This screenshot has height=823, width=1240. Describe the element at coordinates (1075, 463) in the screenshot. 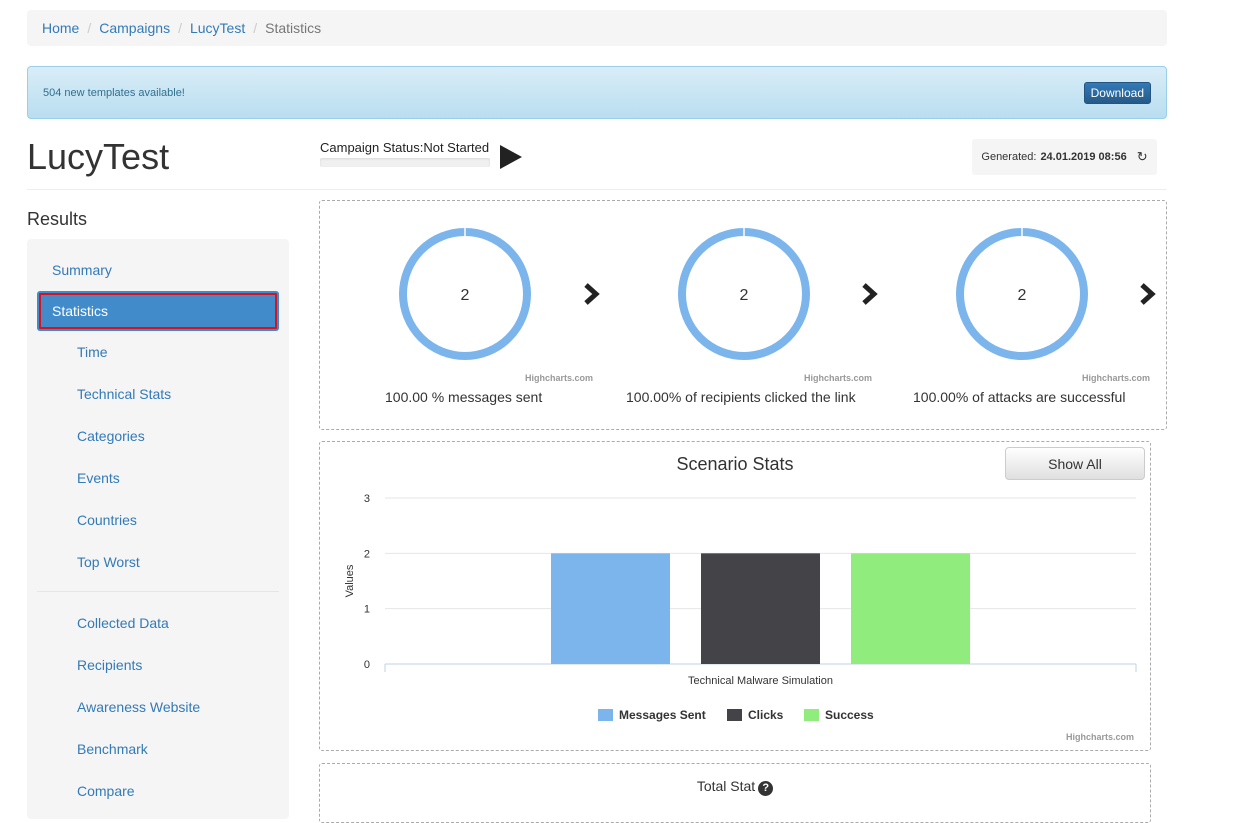

I see `show-all-button: Show All` at that location.